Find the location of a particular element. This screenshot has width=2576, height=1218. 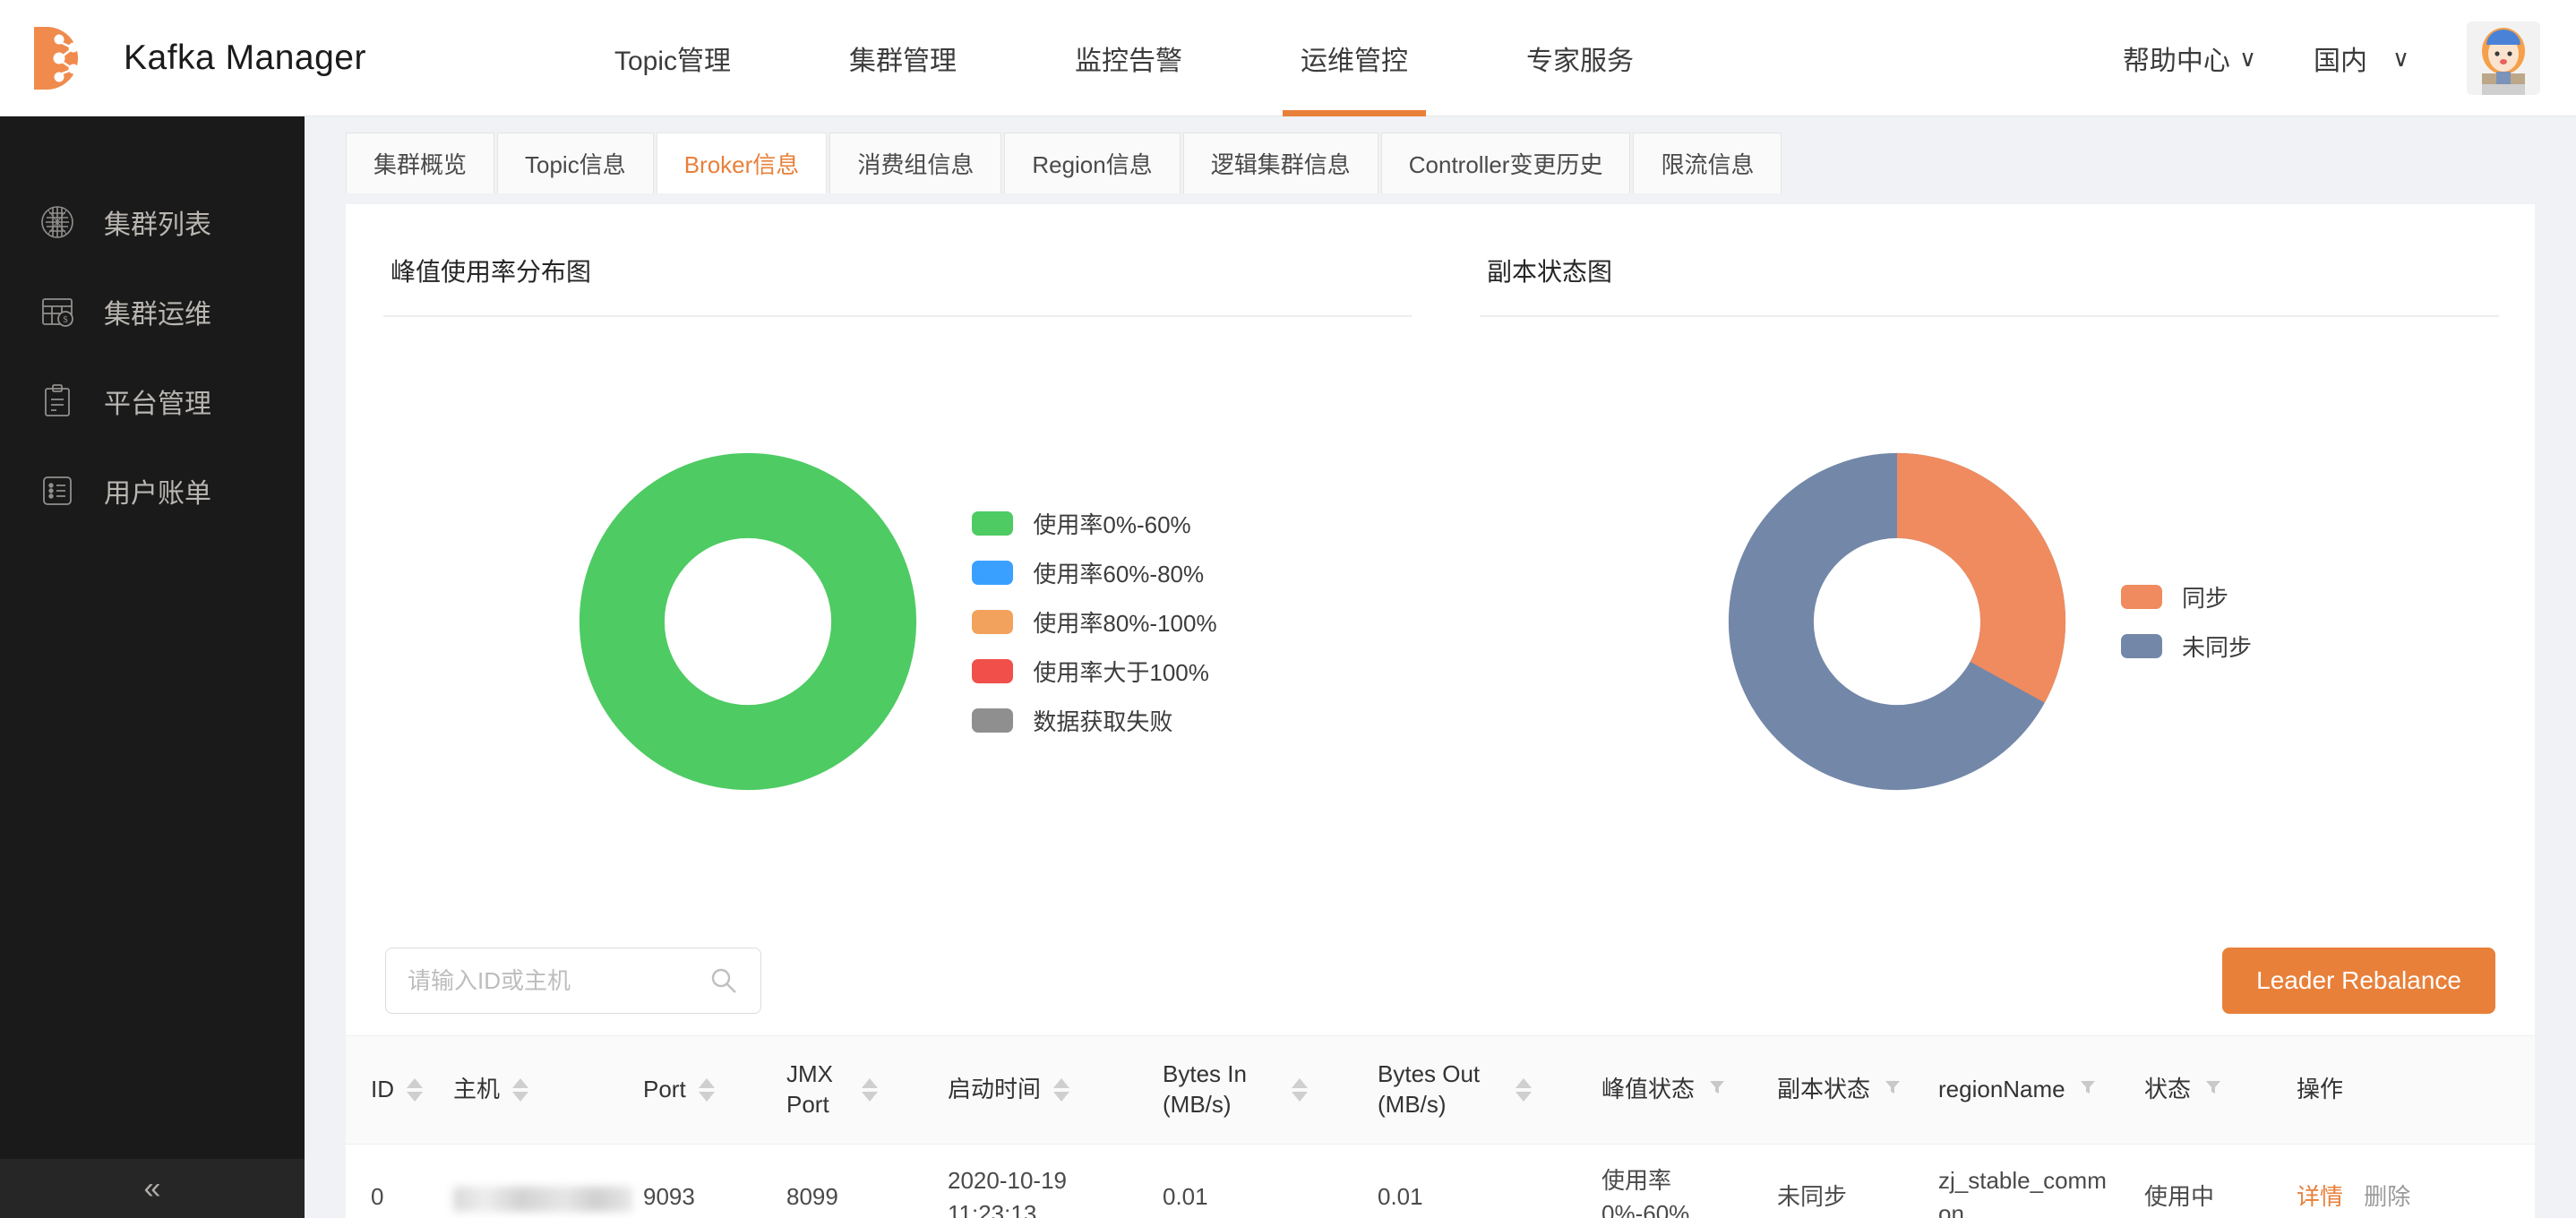

legend-swatch-orange is located at coordinates (993, 621).